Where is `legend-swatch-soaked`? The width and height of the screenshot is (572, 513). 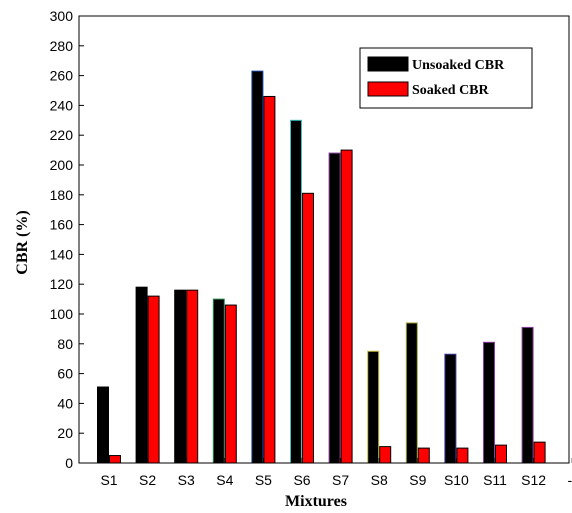 legend-swatch-soaked is located at coordinates (388, 89).